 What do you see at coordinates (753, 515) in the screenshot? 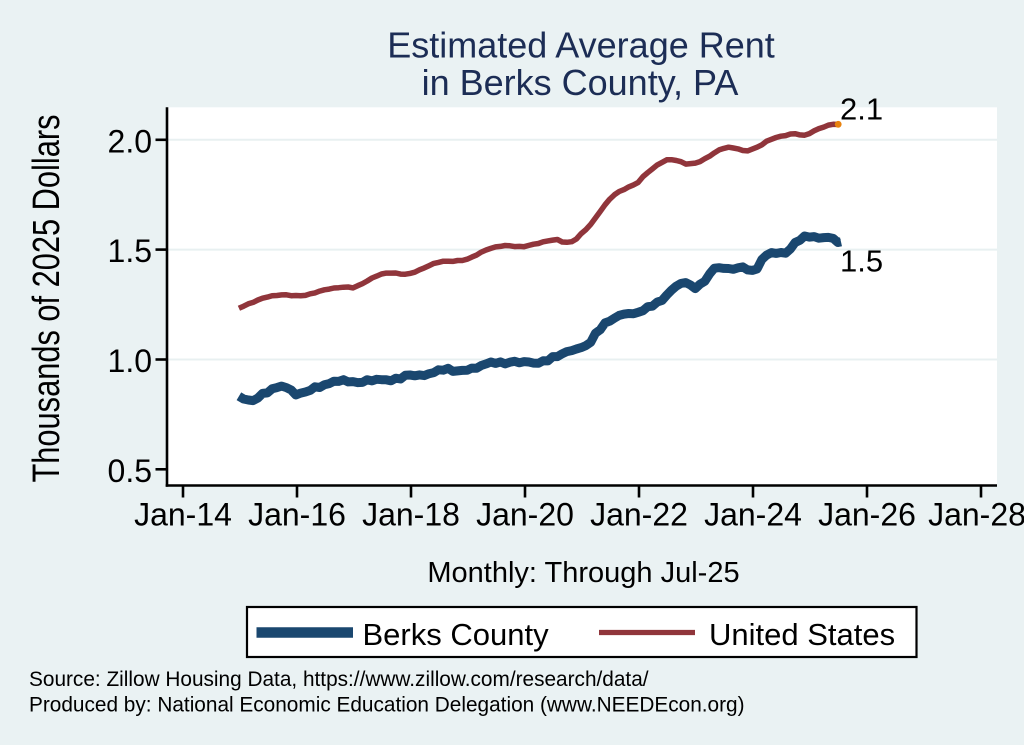
I see `svg-text: Jan-24` at bounding box center [753, 515].